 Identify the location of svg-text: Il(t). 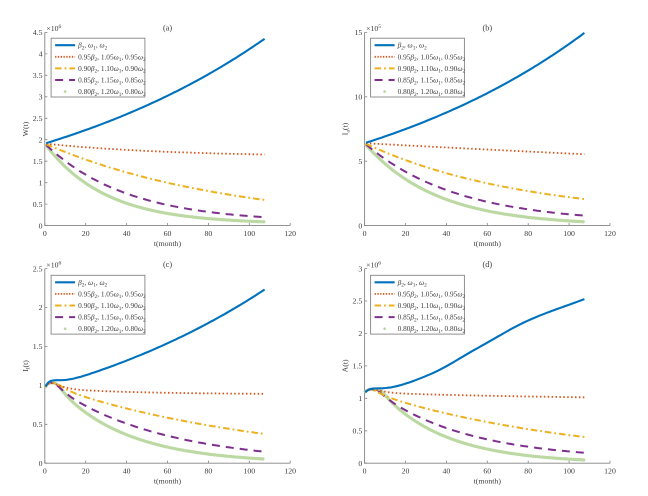
(26, 366).